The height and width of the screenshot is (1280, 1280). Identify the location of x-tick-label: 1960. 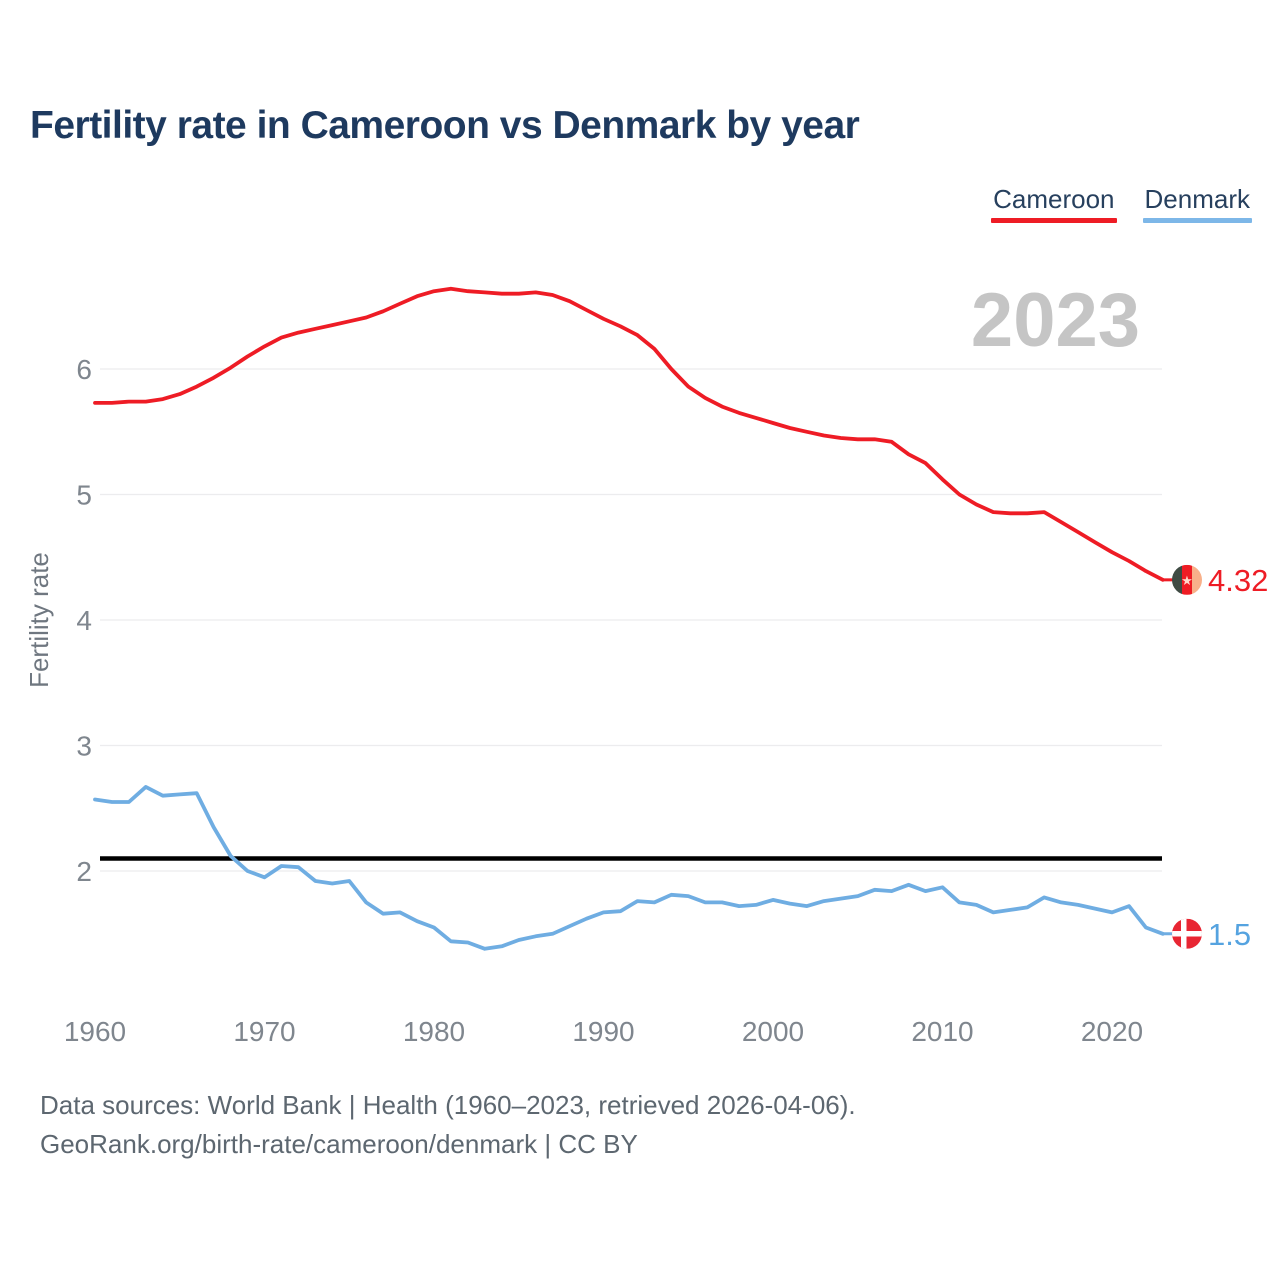
(95, 1031).